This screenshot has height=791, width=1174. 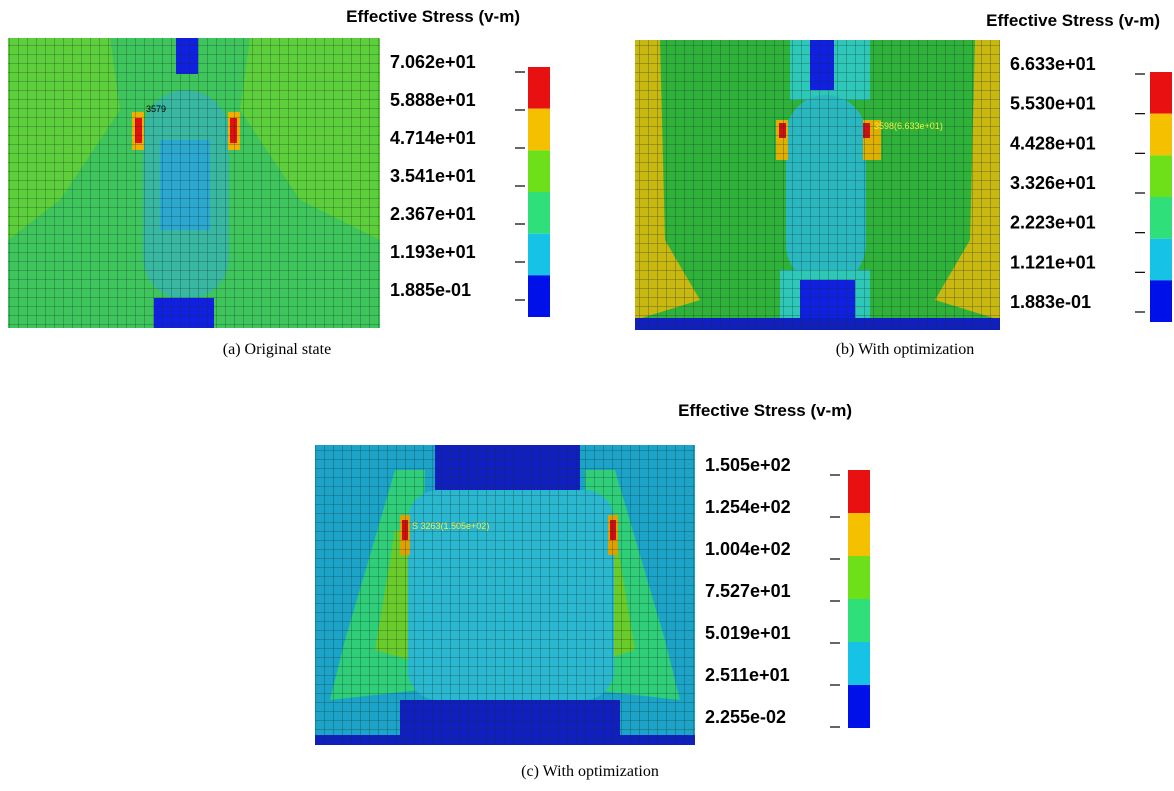 I want to click on annotation: S 3263(1.505e+02), so click(x=450, y=526).